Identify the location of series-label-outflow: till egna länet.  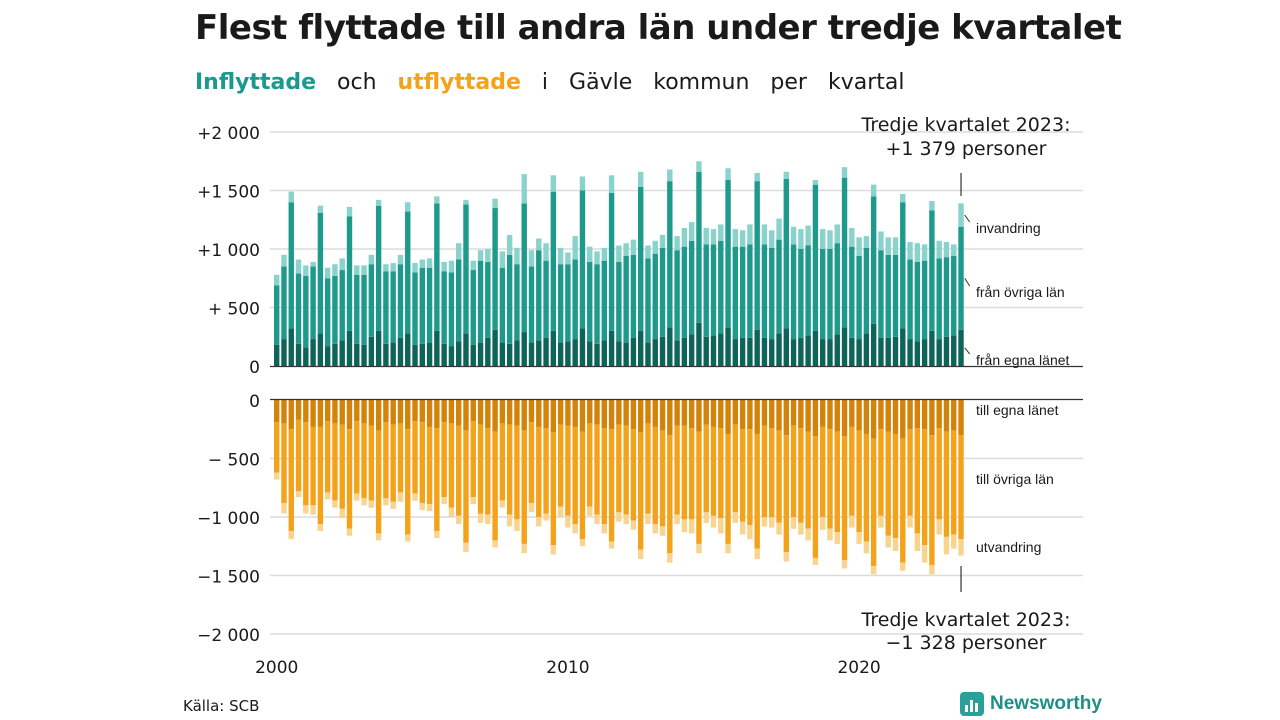
(1017, 410).